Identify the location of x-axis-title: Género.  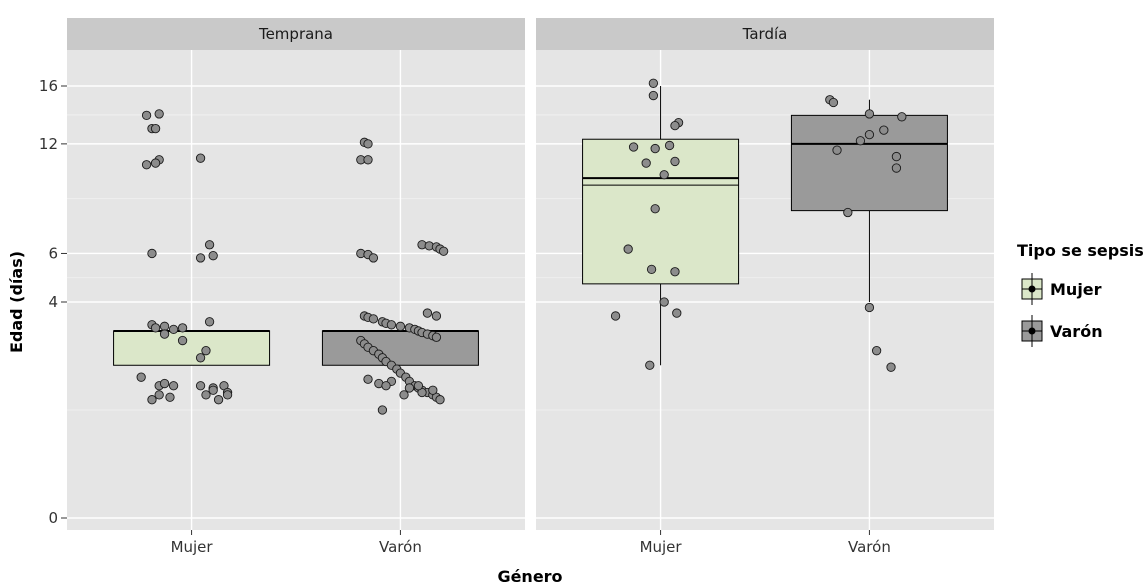
(529, 576).